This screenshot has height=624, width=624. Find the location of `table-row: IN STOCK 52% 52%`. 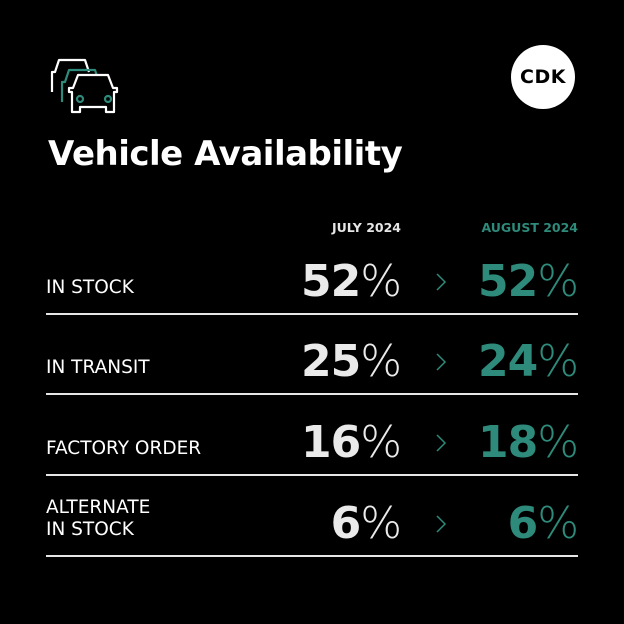

table-row: IN STOCK 52% 52% is located at coordinates (312, 274).